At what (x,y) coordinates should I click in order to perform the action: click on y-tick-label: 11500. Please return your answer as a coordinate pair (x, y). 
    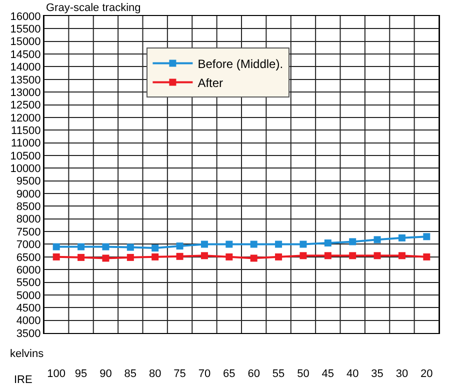
    Looking at the image, I should click on (26, 130).